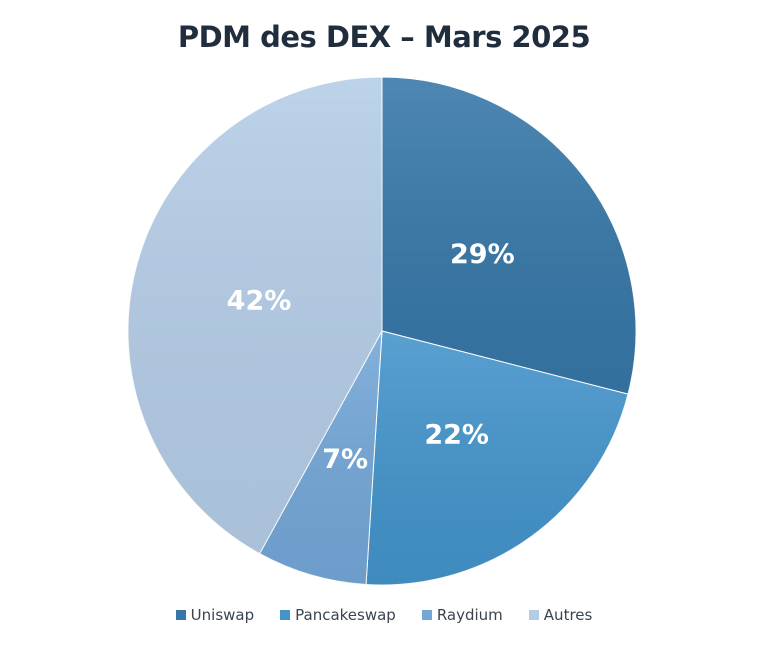 The width and height of the screenshot is (768, 672). What do you see at coordinates (456, 435) in the screenshot?
I see `data-label: 22%` at bounding box center [456, 435].